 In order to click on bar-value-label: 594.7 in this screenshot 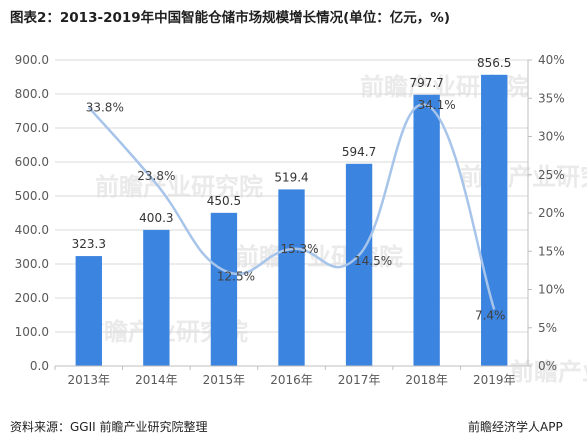, I will do `click(359, 152)`.